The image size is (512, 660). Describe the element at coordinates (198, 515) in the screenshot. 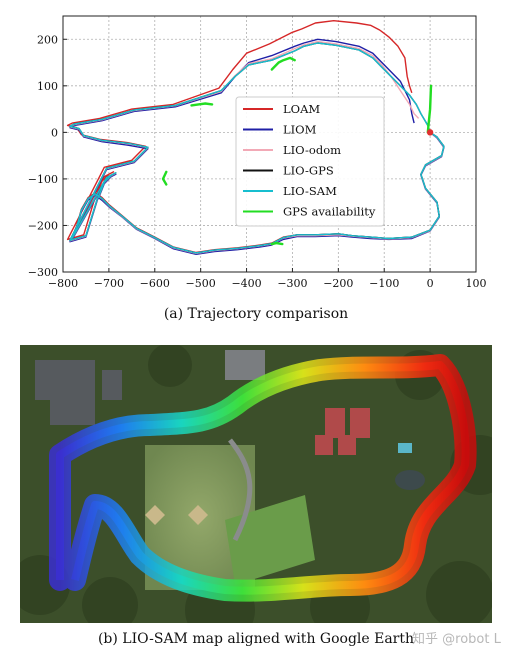

I see `infield-diamond` at that location.